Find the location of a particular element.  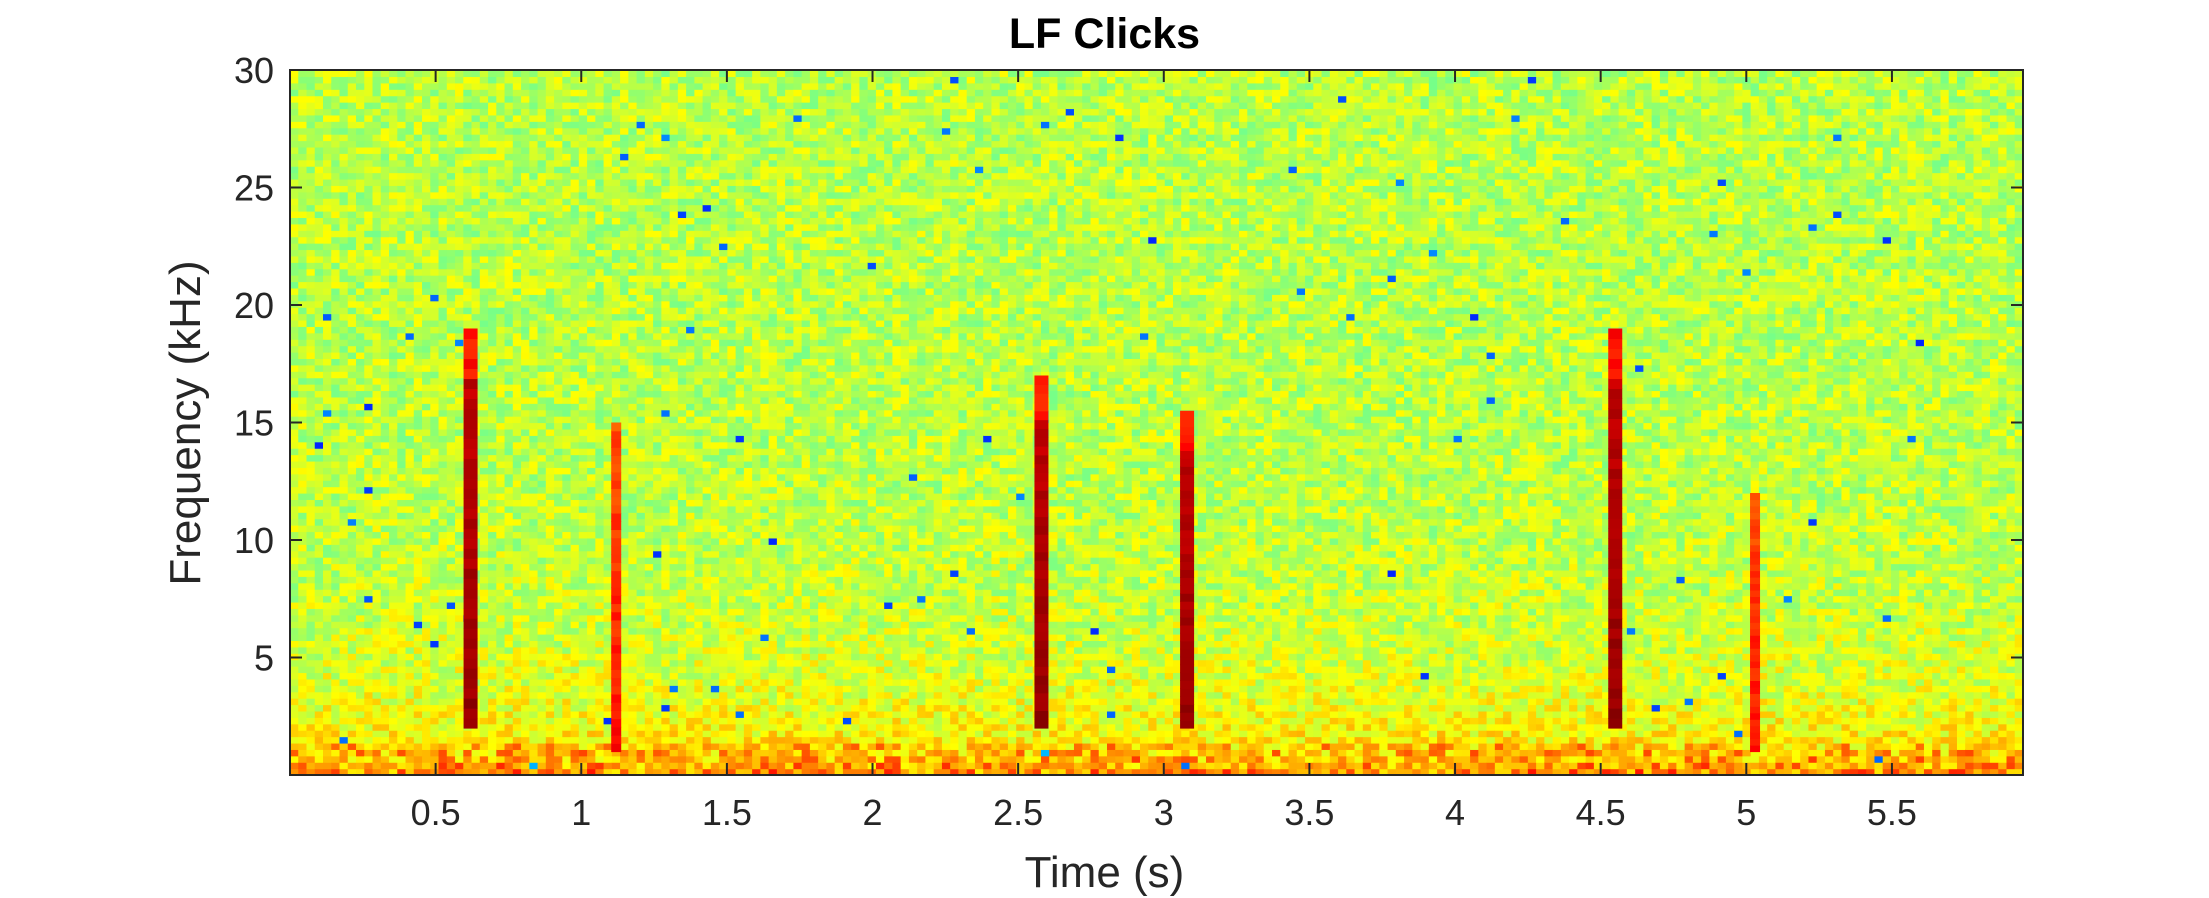

x-tick-label: 3 is located at coordinates (1164, 812).